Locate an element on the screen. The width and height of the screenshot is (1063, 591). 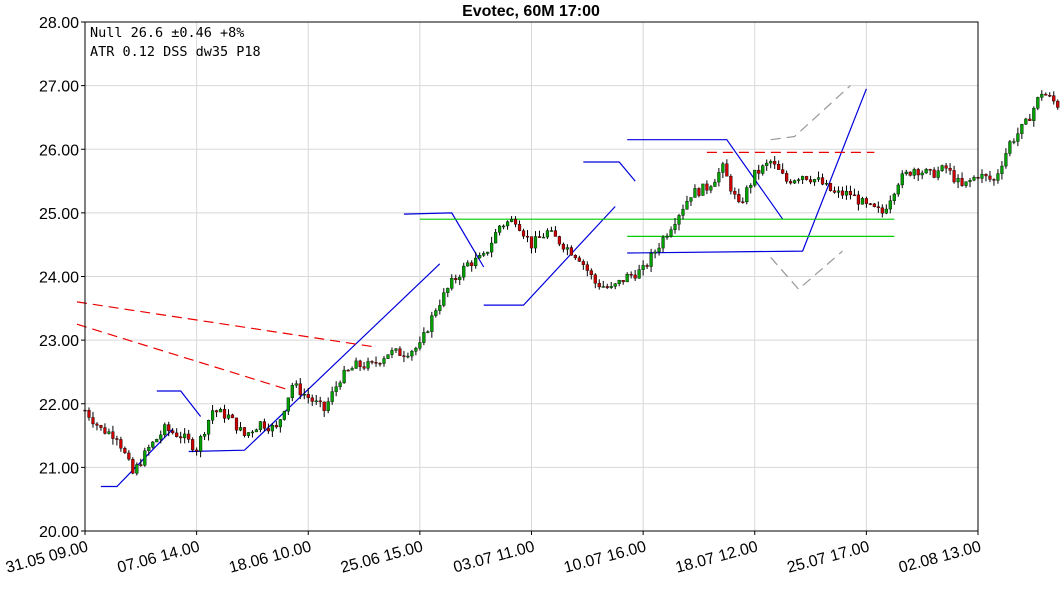
y-tick-label: 21.00 is located at coordinates (59, 468).